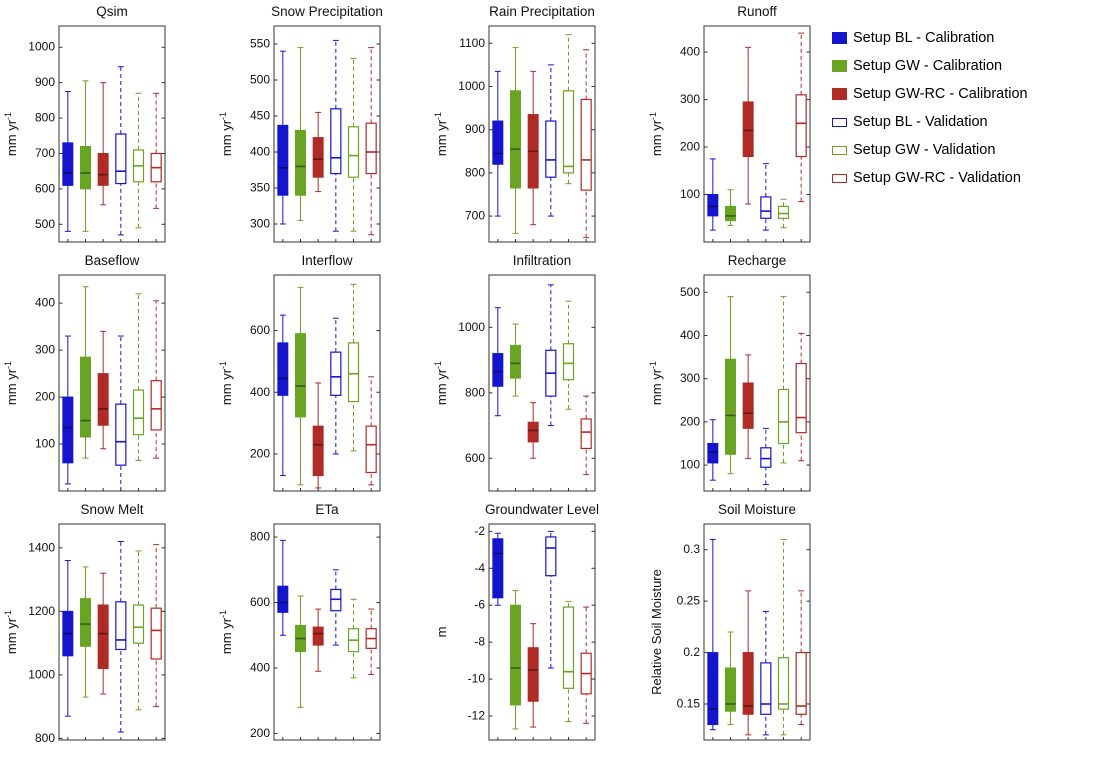 The image size is (1094, 758). What do you see at coordinates (539, 373) in the screenshot?
I see `subplot-infiltration: Infiltration mm yr-1 600 800 1000` at bounding box center [539, 373].